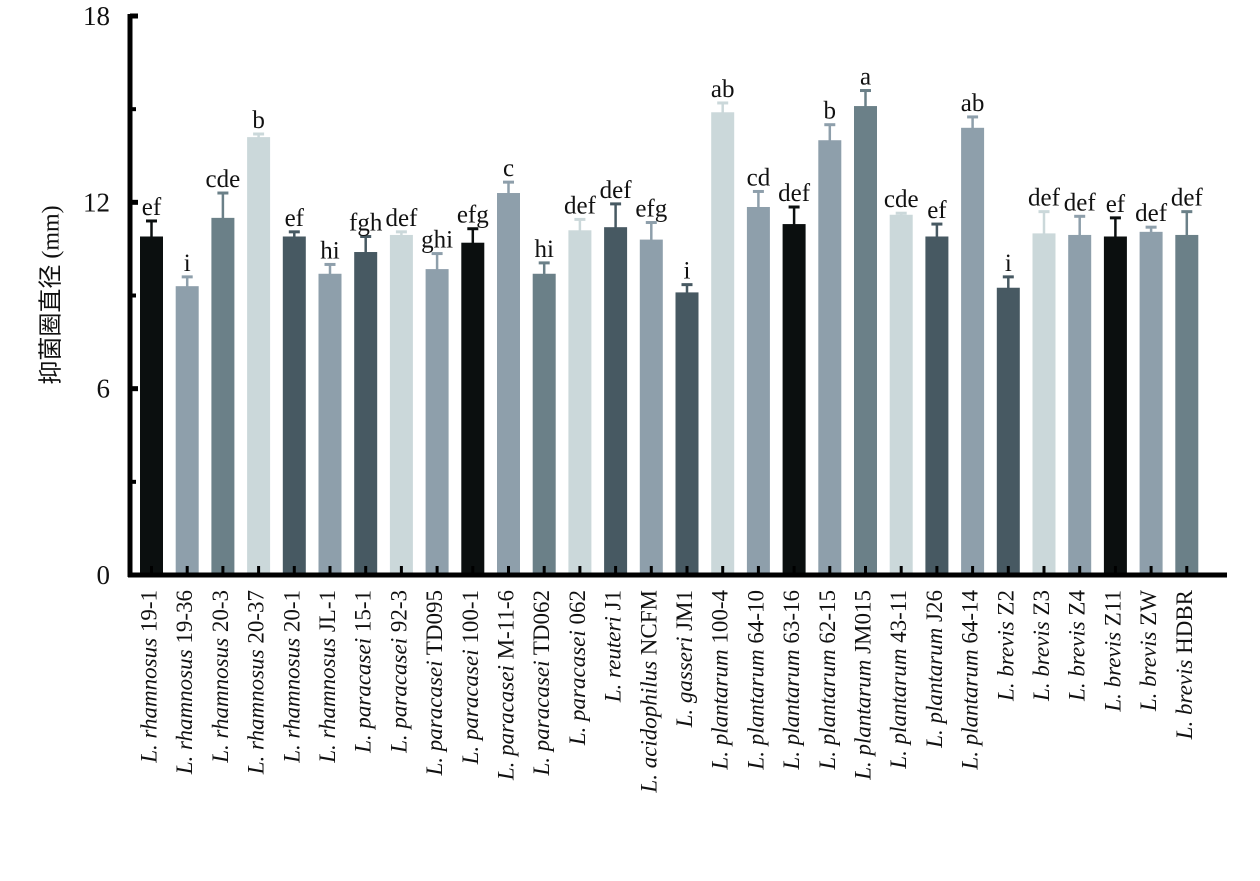  I want to click on x-tick-label: L. reuteri J1, so click(613, 646).